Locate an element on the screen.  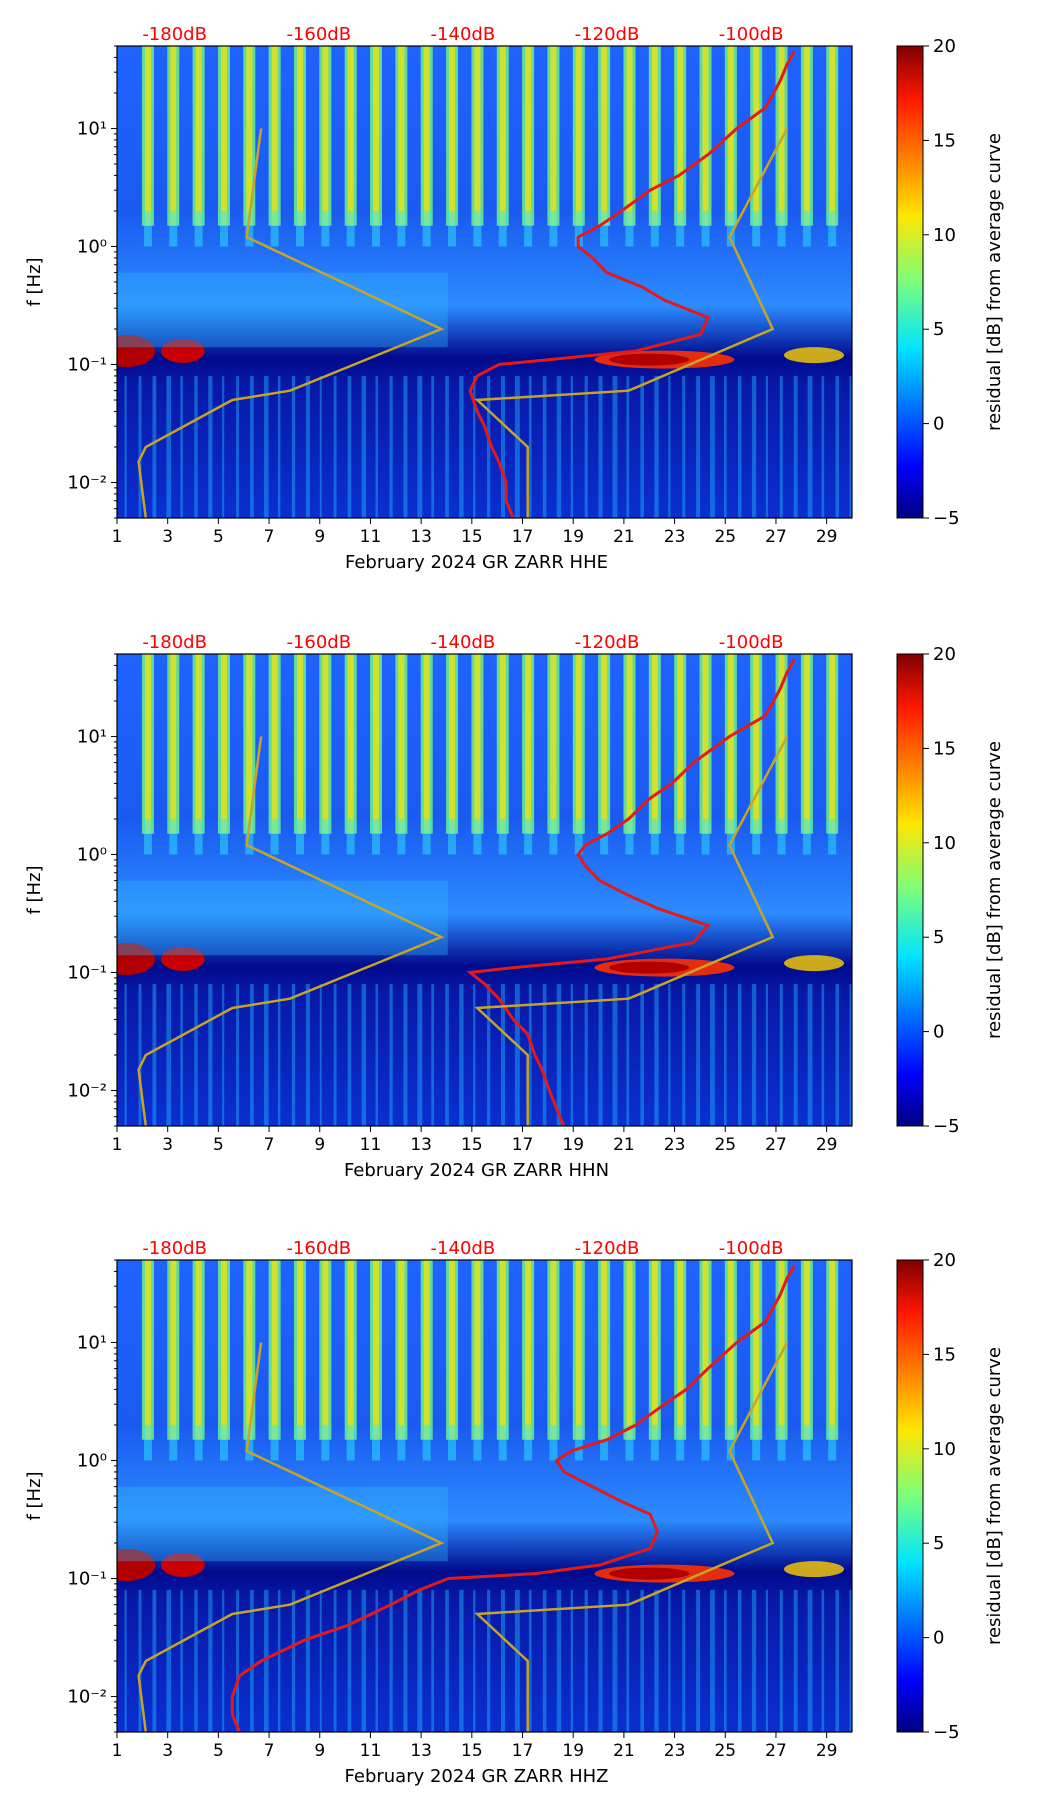
x-tick-label: 11 is located at coordinates (371, 537).